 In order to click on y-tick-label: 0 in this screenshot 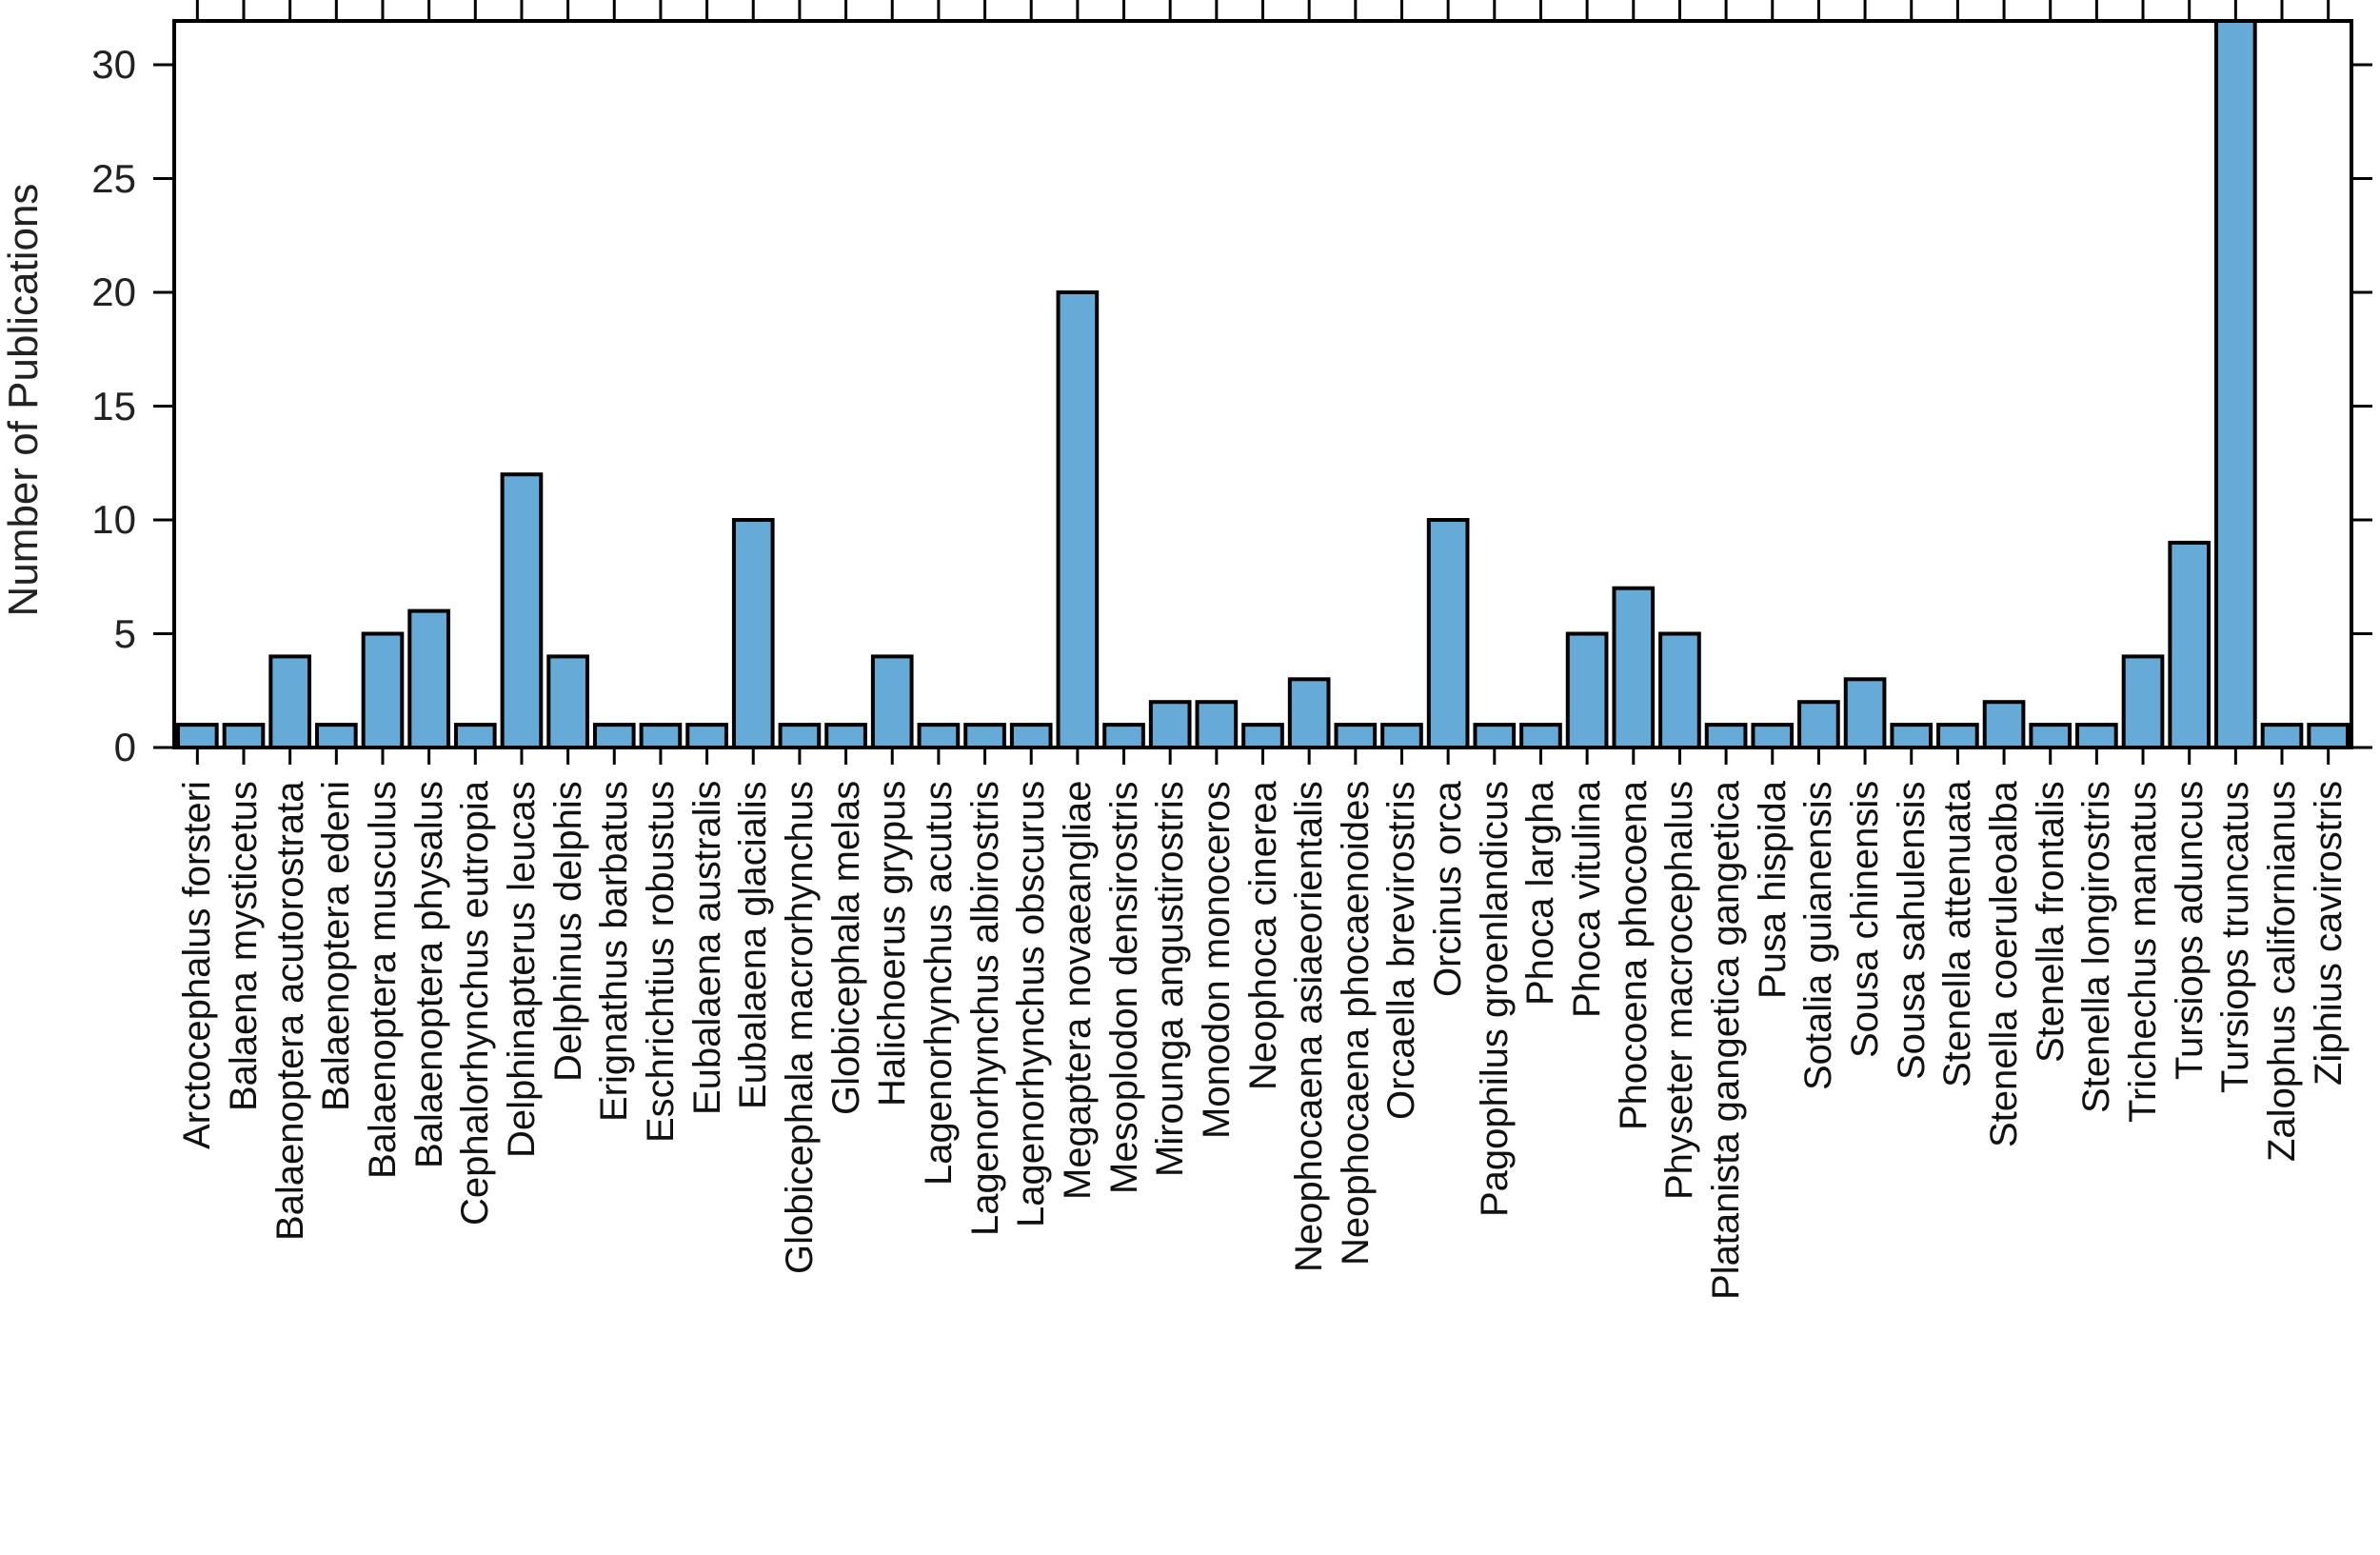, I will do `click(124, 747)`.